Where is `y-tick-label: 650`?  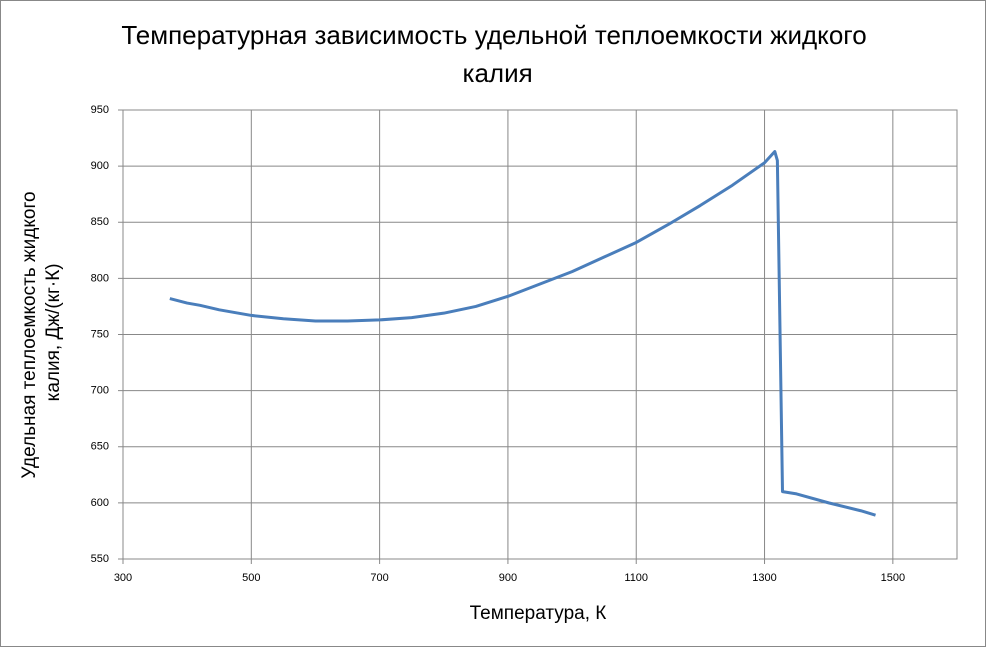 y-tick-label: 650 is located at coordinates (100, 447).